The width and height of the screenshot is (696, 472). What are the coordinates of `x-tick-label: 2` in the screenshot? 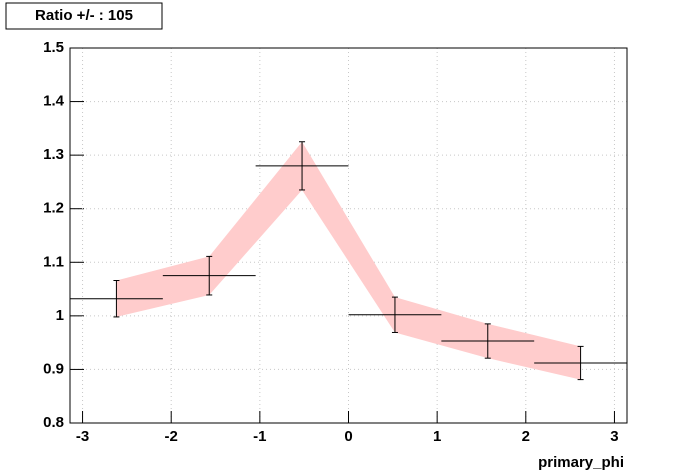 It's located at (526, 436).